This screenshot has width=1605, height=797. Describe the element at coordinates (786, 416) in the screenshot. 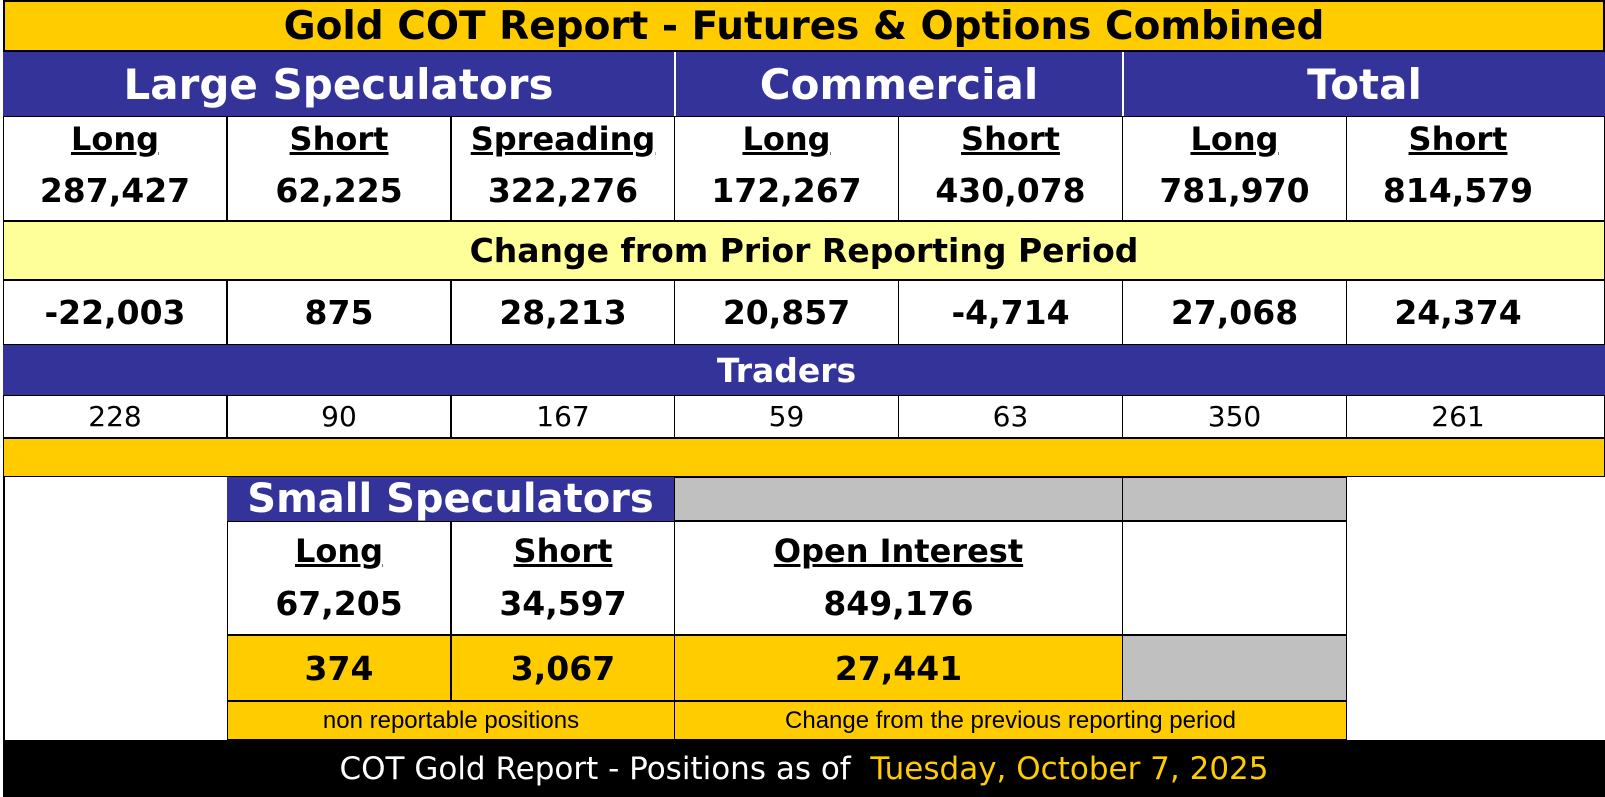

I see `traders-count: 59` at that location.